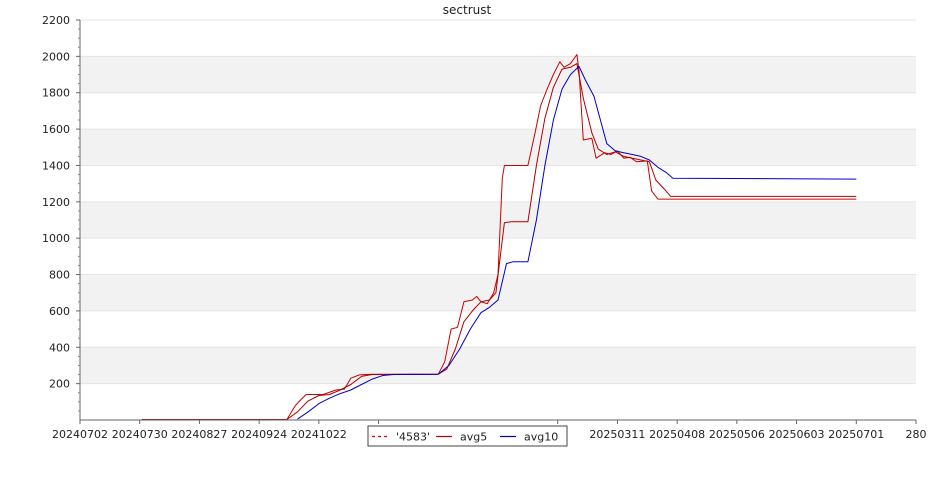 Image resolution: width=935 pixels, height=500 pixels. What do you see at coordinates (59, 311) in the screenshot?
I see `y-tick-label: 600` at bounding box center [59, 311].